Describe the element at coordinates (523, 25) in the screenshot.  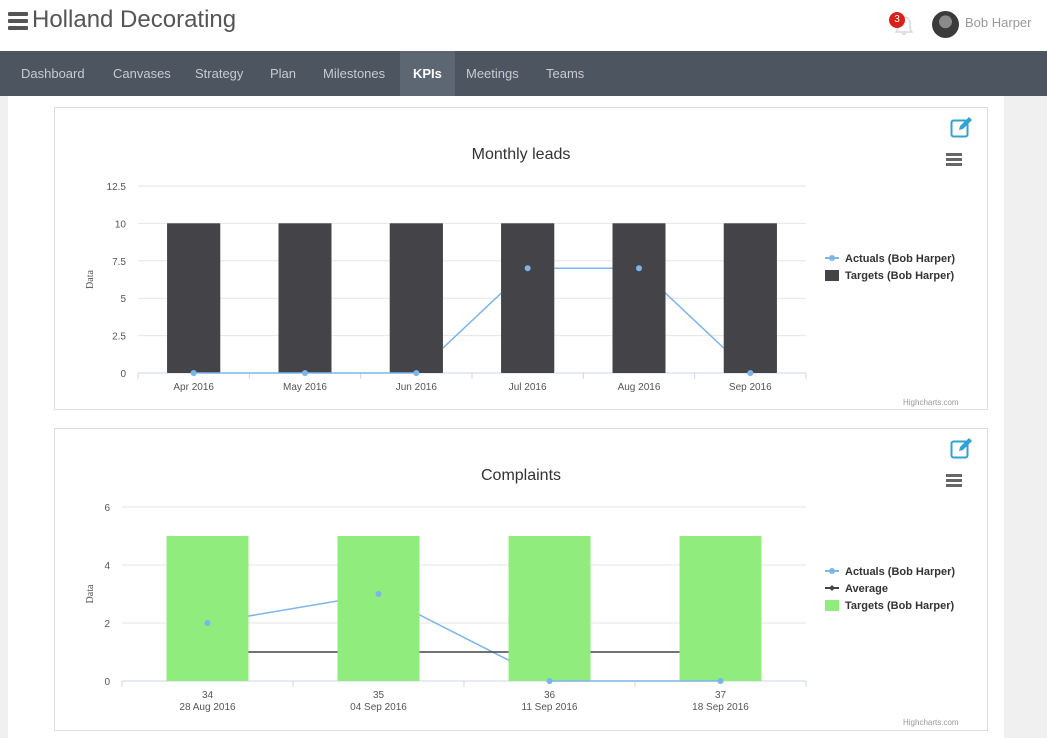
I see `top-bar: Holland Decorating 3 Bob Harper` at that location.